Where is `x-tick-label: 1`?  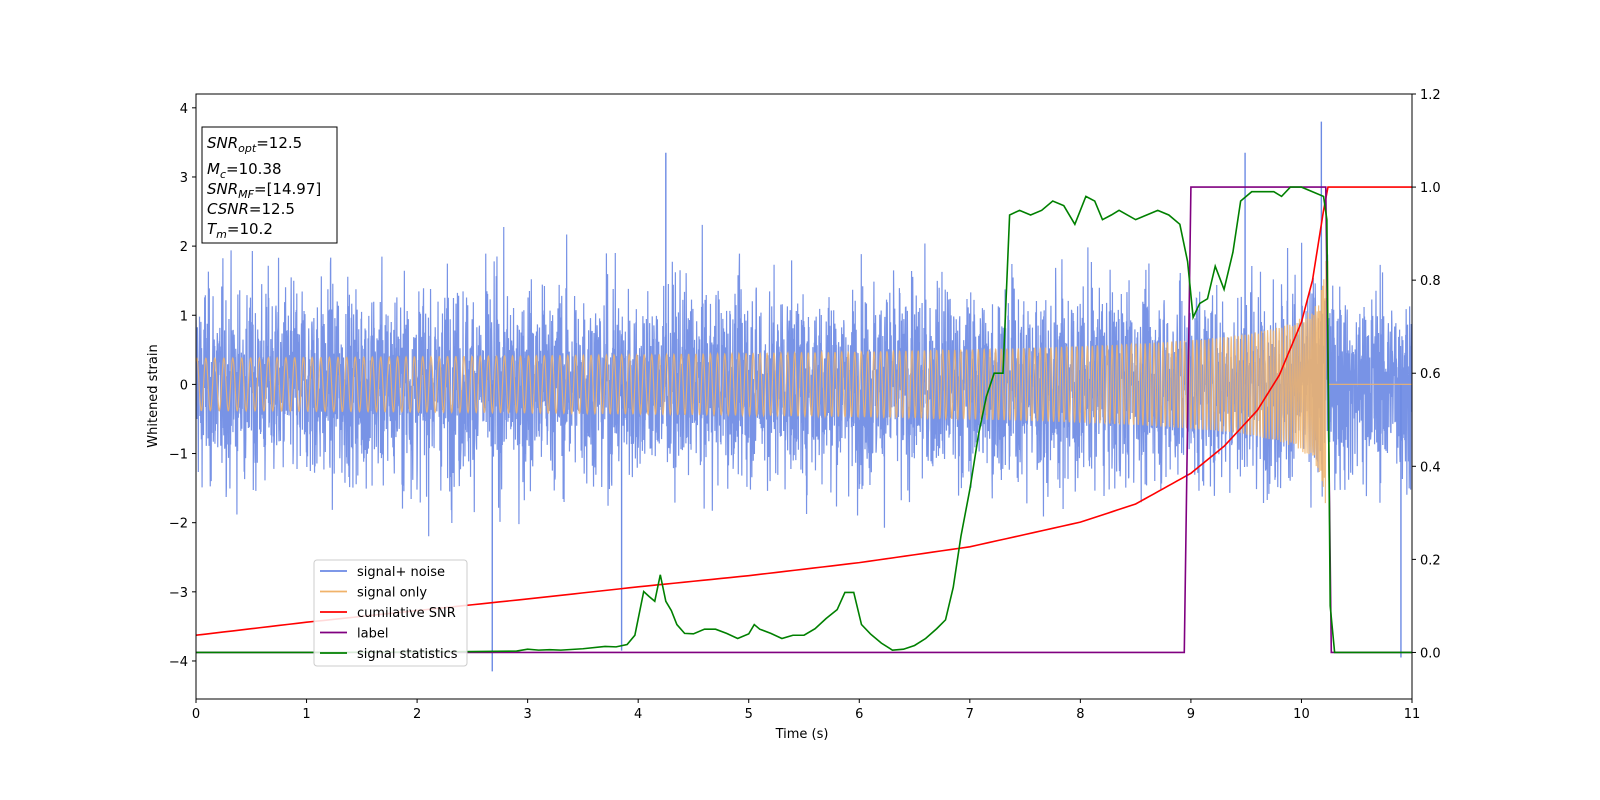
x-tick-label: 1 is located at coordinates (306, 714).